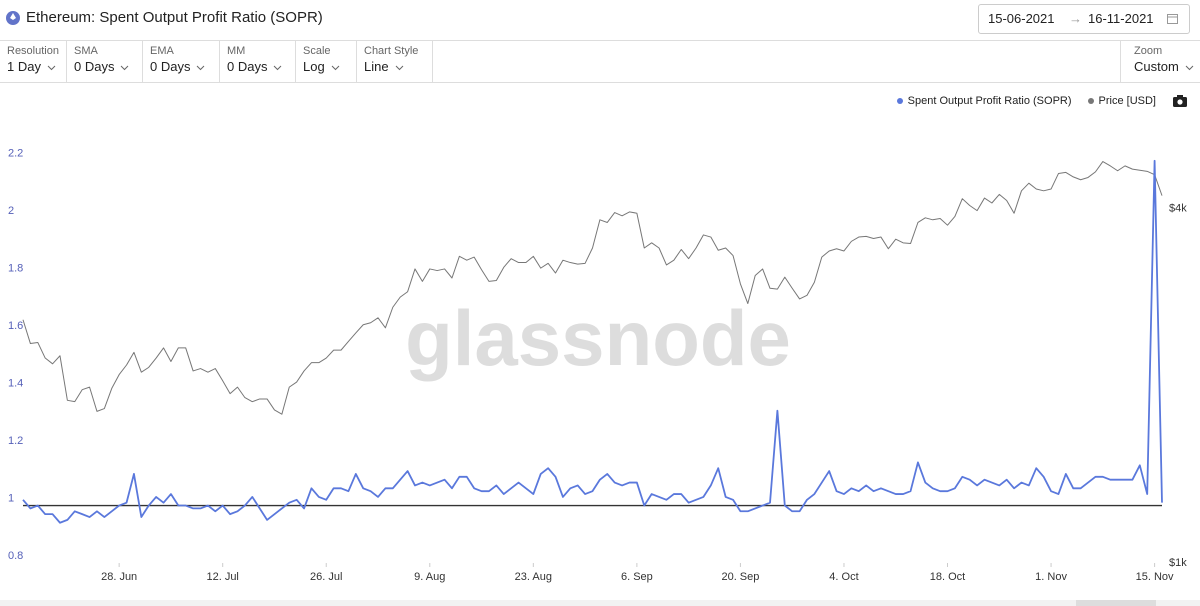 The height and width of the screenshot is (606, 1200). What do you see at coordinates (15, 384) in the screenshot?
I see `y-tick-label: 1.4` at bounding box center [15, 384].